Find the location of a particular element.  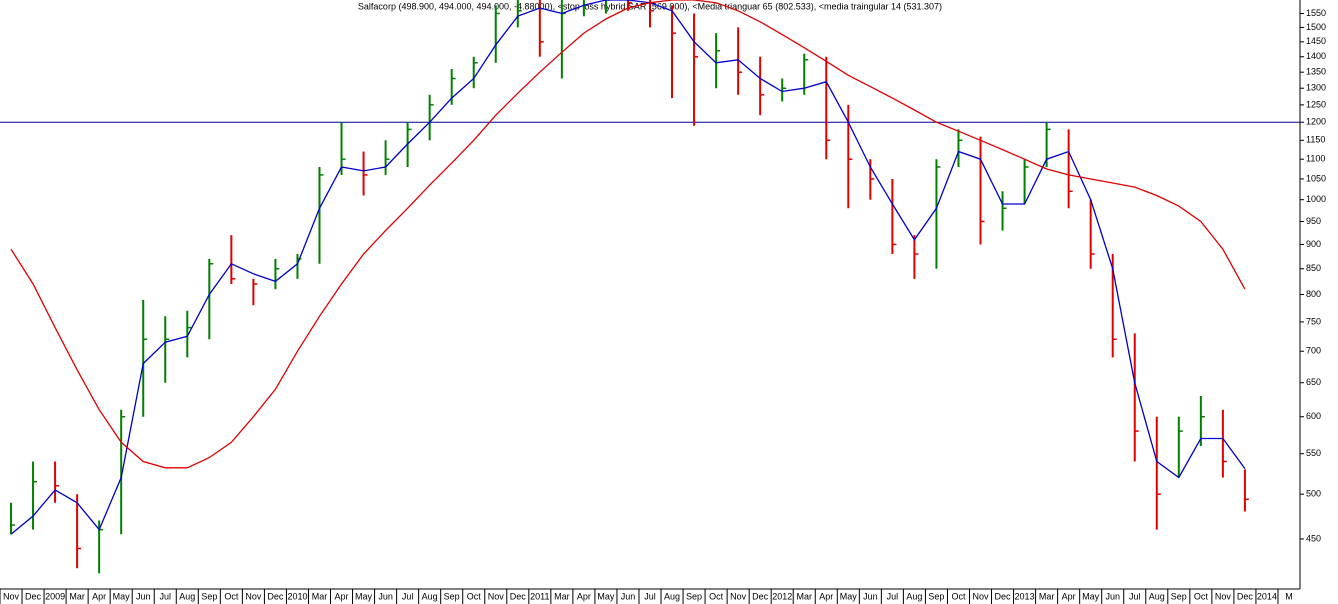

x-tick-label: M is located at coordinates (1289, 596).